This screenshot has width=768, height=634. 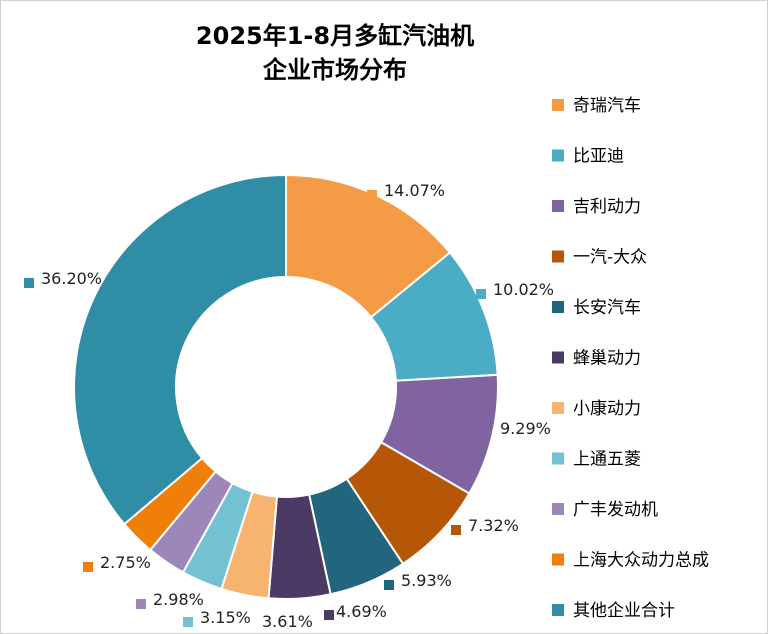 I want to click on data-label-10: 2.75%, so click(x=125, y=562).